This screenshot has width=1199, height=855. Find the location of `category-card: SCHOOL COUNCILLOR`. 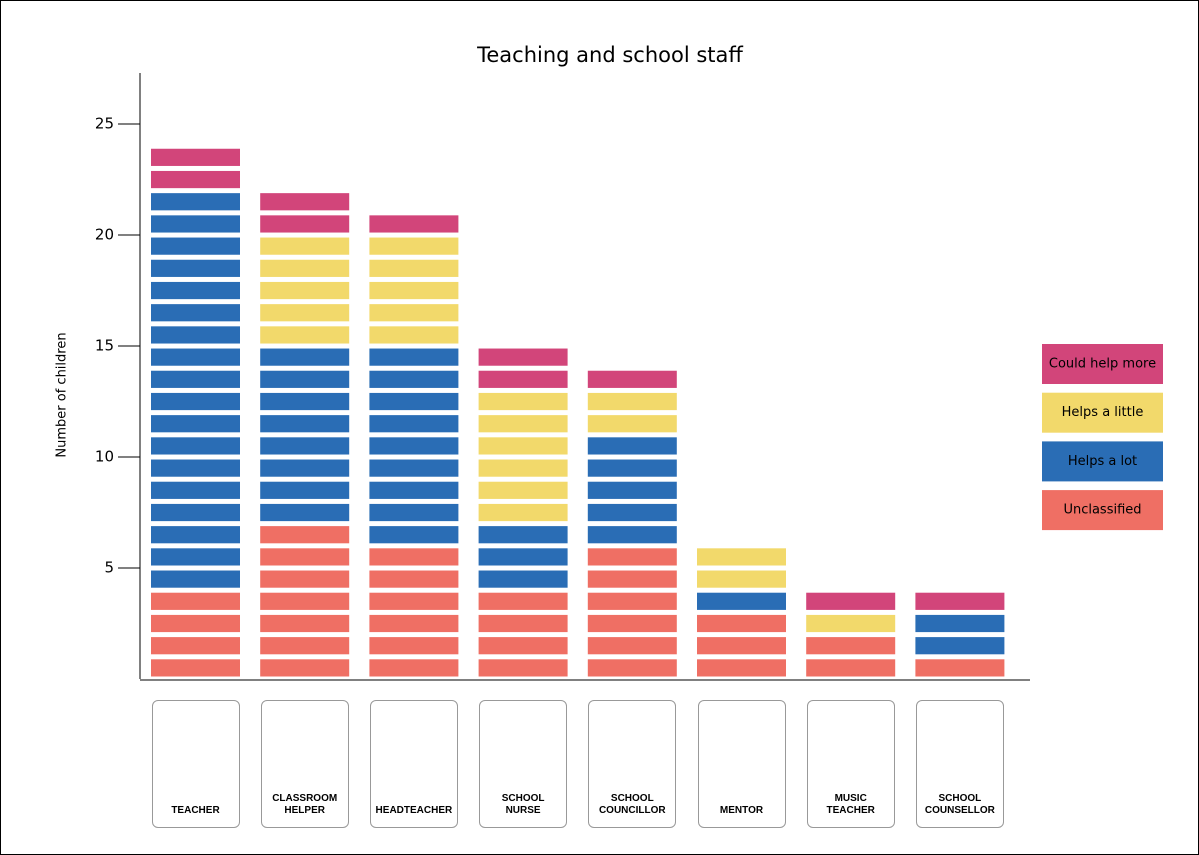

category-card: SCHOOL COUNCILLOR is located at coordinates (632, 764).